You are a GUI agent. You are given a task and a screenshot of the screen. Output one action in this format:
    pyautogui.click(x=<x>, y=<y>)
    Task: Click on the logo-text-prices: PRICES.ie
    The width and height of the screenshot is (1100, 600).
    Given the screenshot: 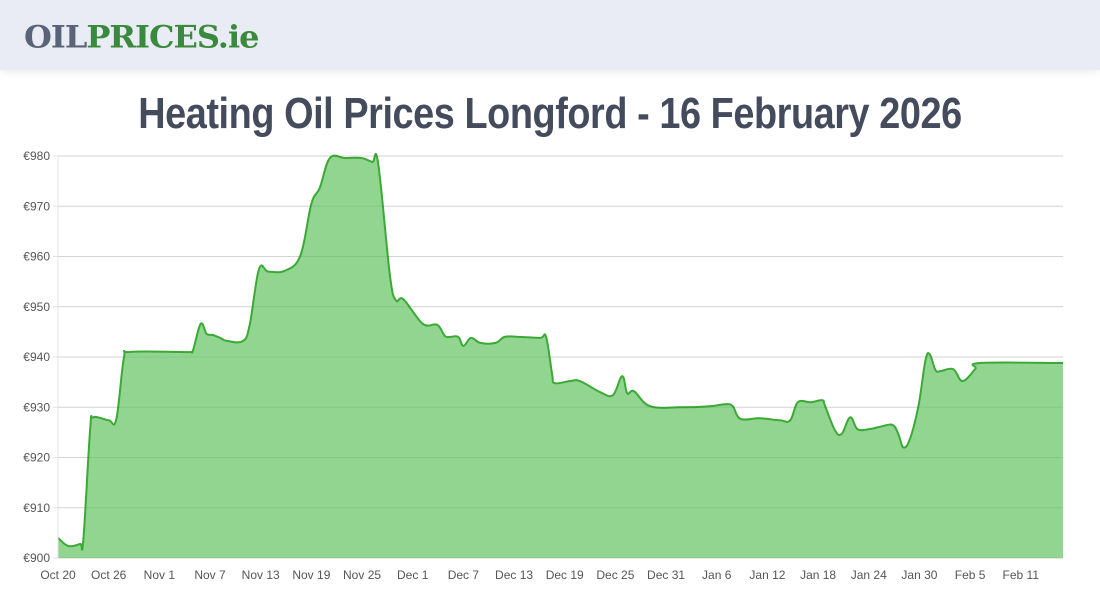 What is the action you would take?
    pyautogui.click(x=172, y=37)
    